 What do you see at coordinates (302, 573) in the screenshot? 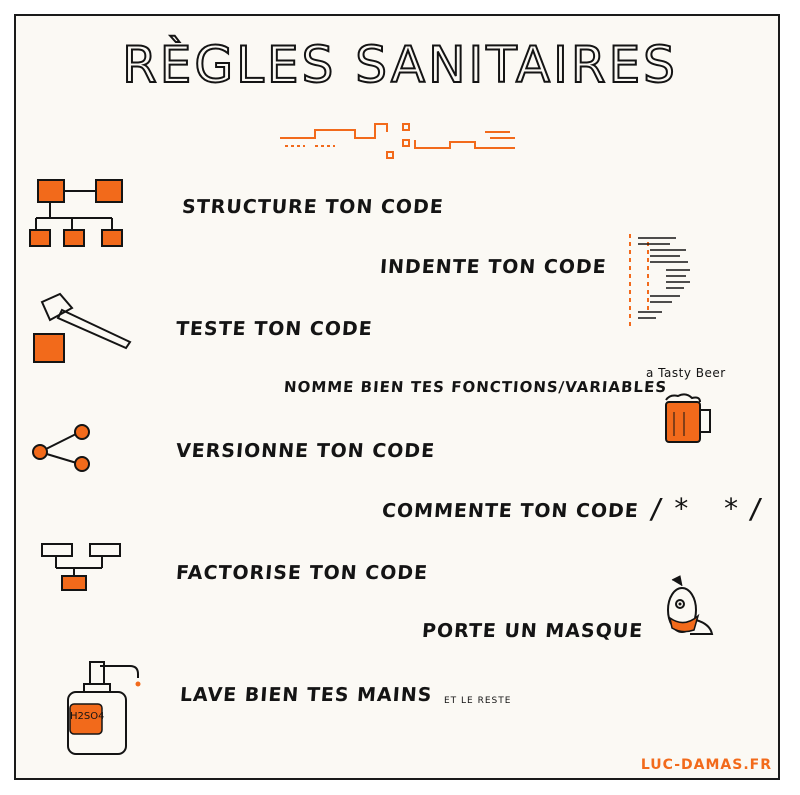
I see `rule-factorise: Factorise ton code` at bounding box center [302, 573].